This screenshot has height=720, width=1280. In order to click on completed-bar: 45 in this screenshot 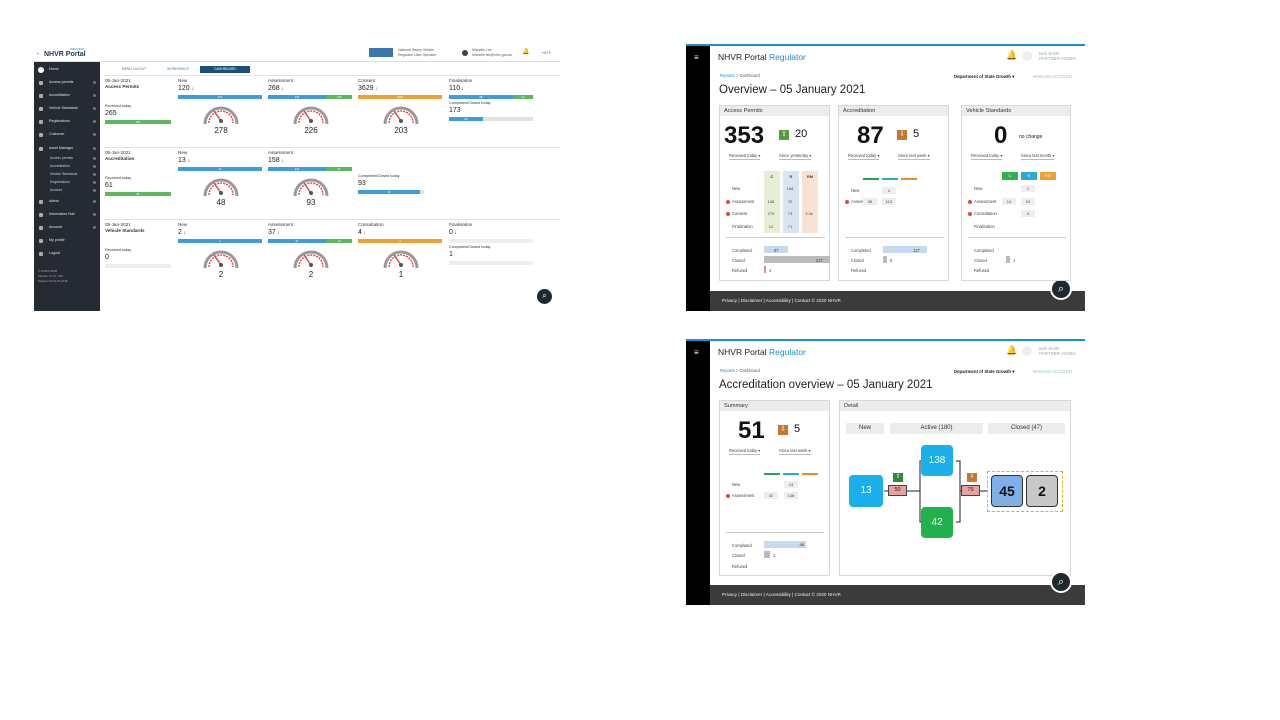, I will do `click(785, 544)`.